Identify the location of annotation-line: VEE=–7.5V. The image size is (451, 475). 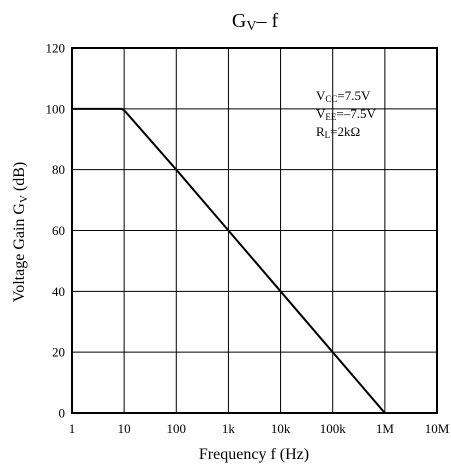
(346, 114).